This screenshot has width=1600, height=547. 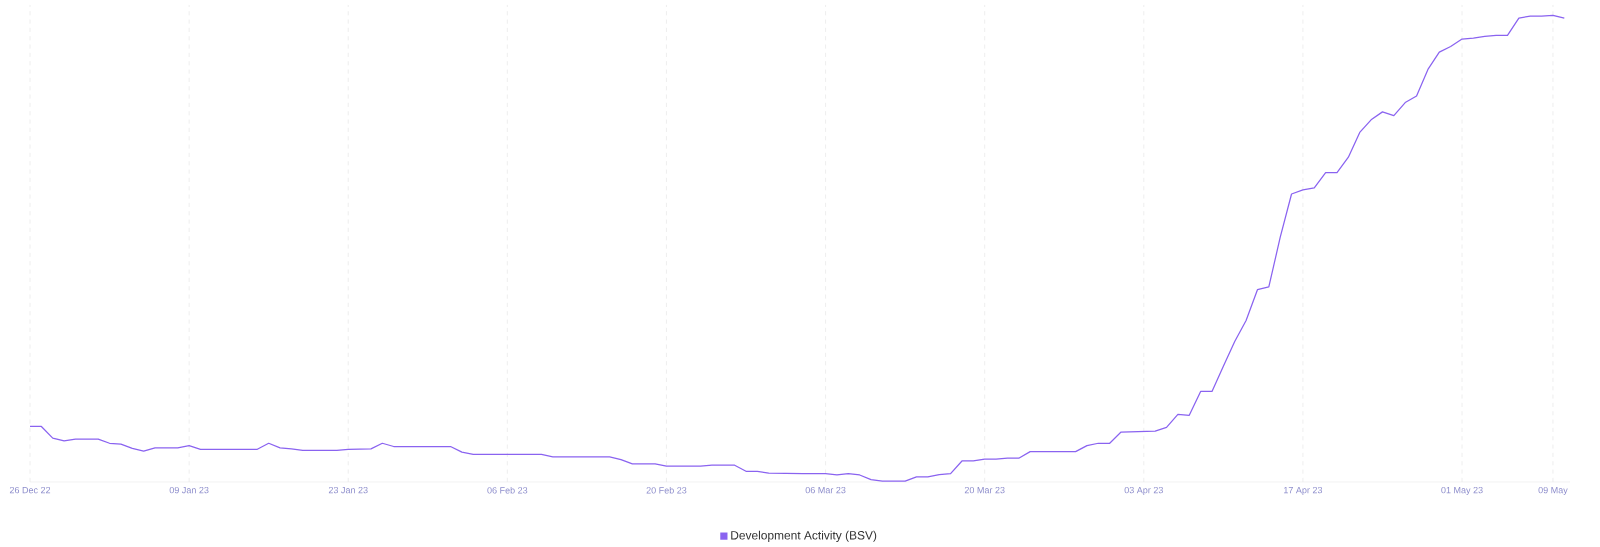 I want to click on x-tick-label: 09 May, so click(x=1553, y=491).